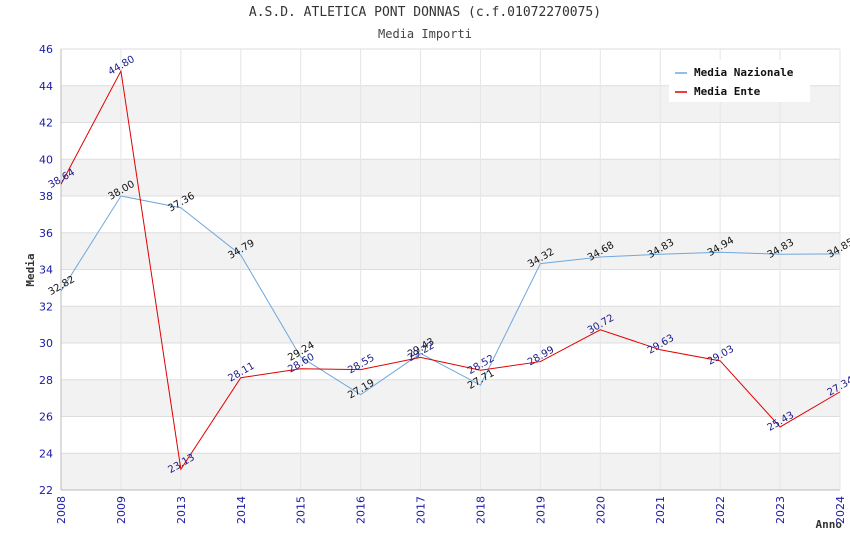  What do you see at coordinates (30, 269) in the screenshot?
I see `y-axis-title: Media` at bounding box center [30, 269].